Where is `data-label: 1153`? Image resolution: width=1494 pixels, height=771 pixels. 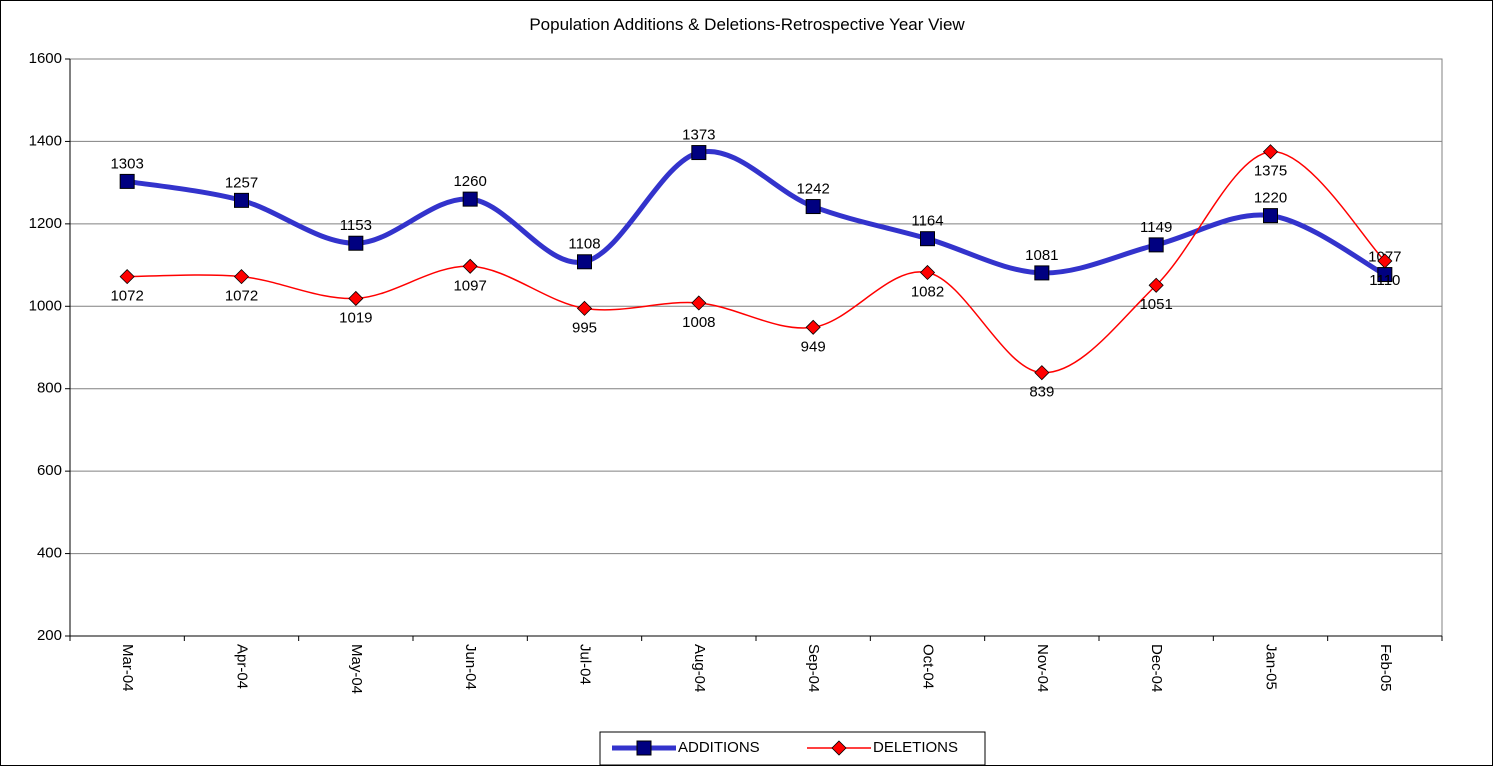 data-label: 1153 is located at coordinates (356, 225).